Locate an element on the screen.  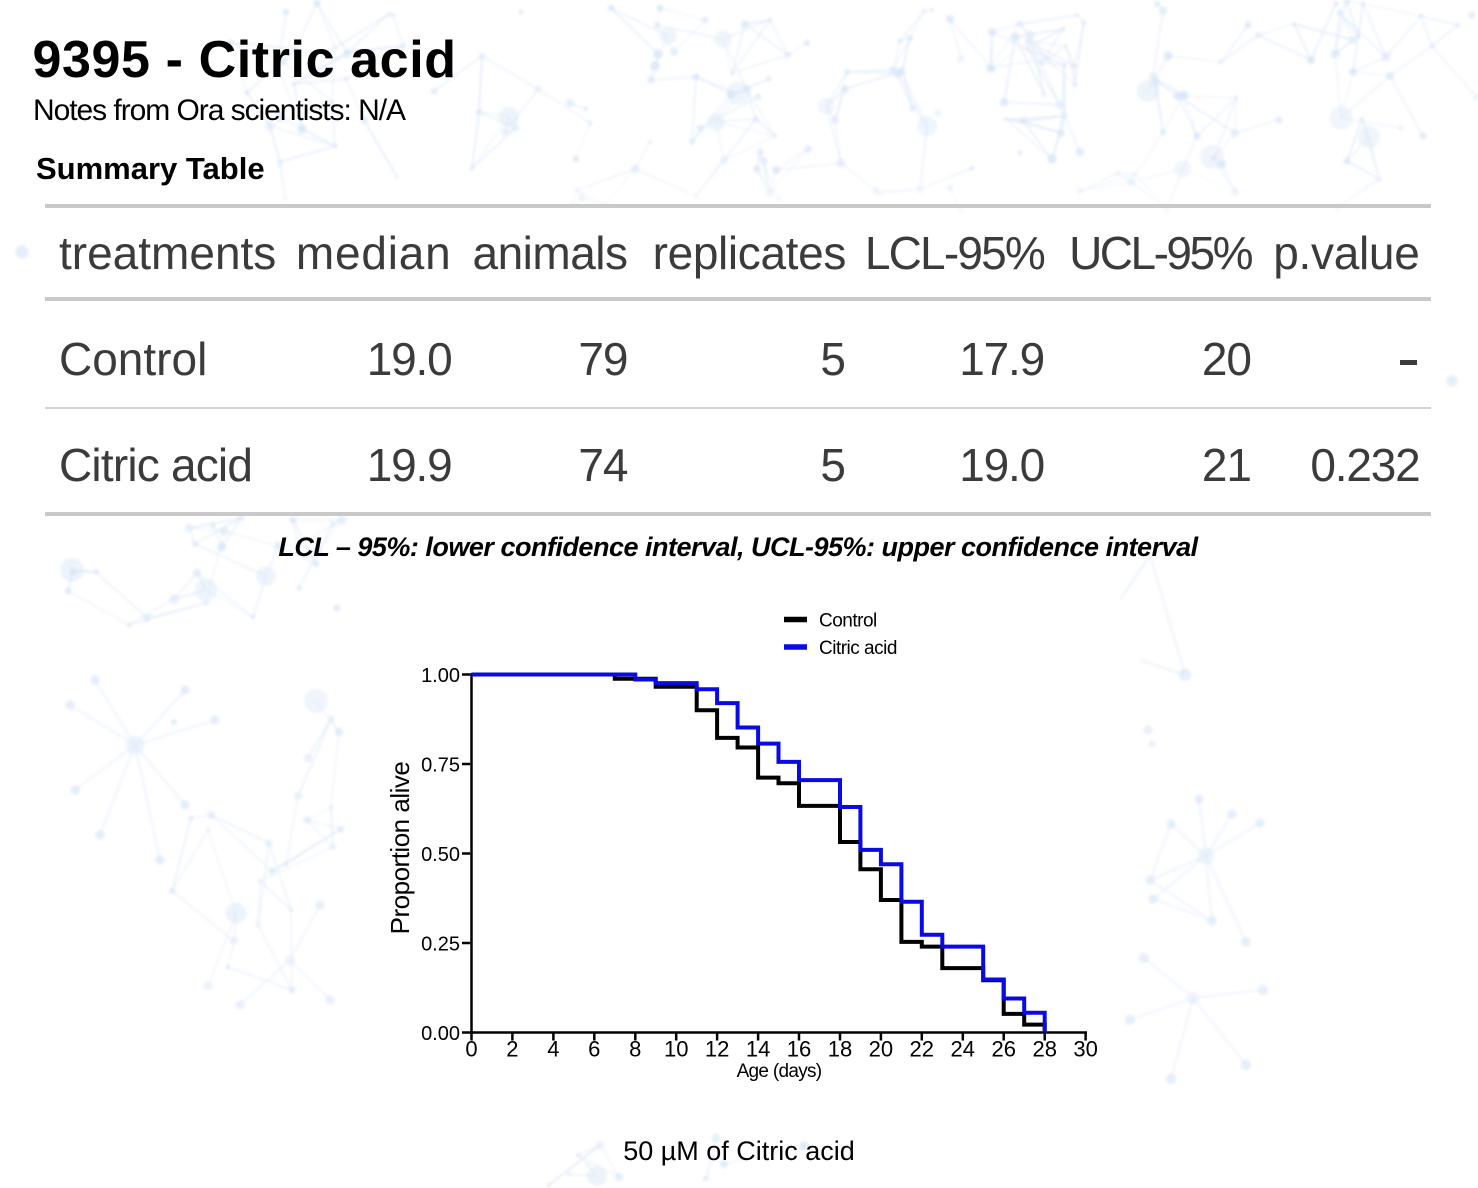
svg-text: 0.25 is located at coordinates (440, 945).